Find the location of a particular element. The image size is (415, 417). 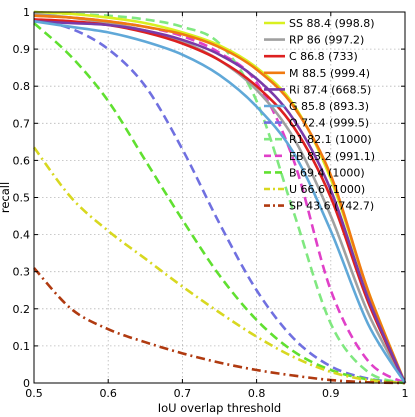

legend-entry-label: SP 43.6 (742.7) is located at coordinates (331, 206).